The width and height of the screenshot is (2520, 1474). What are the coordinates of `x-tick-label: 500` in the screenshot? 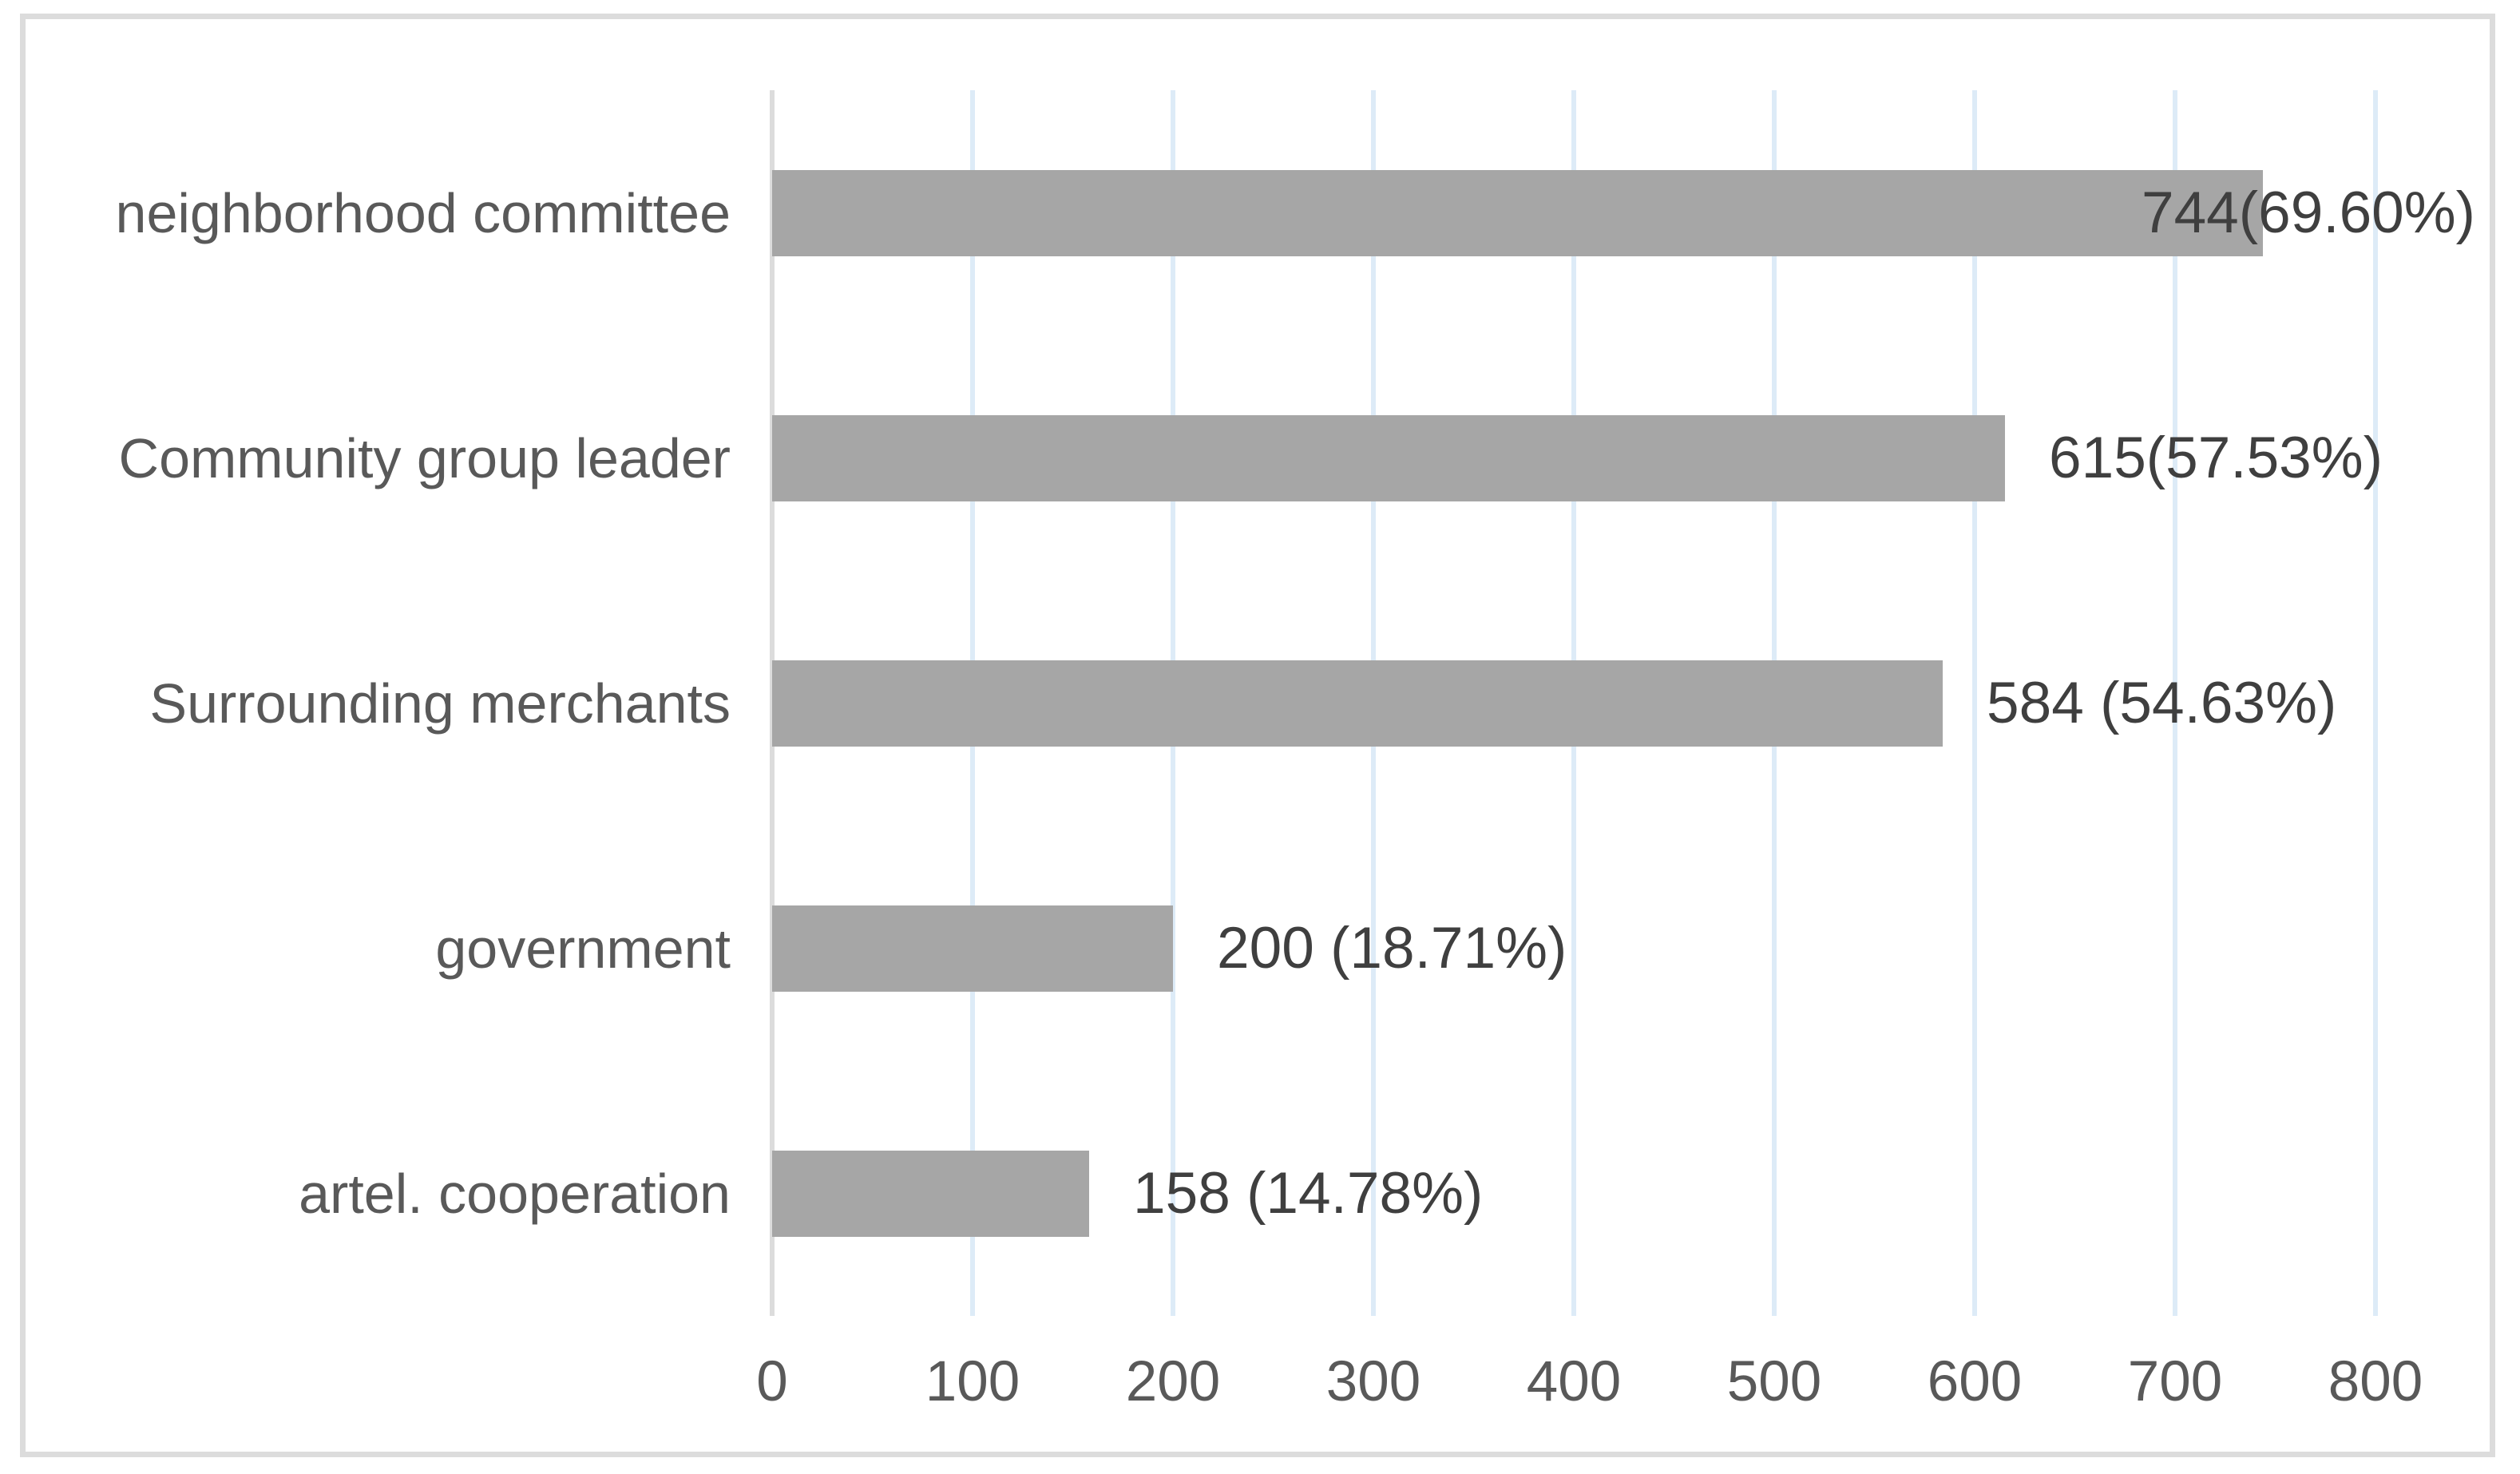 It's located at (1774, 1381).